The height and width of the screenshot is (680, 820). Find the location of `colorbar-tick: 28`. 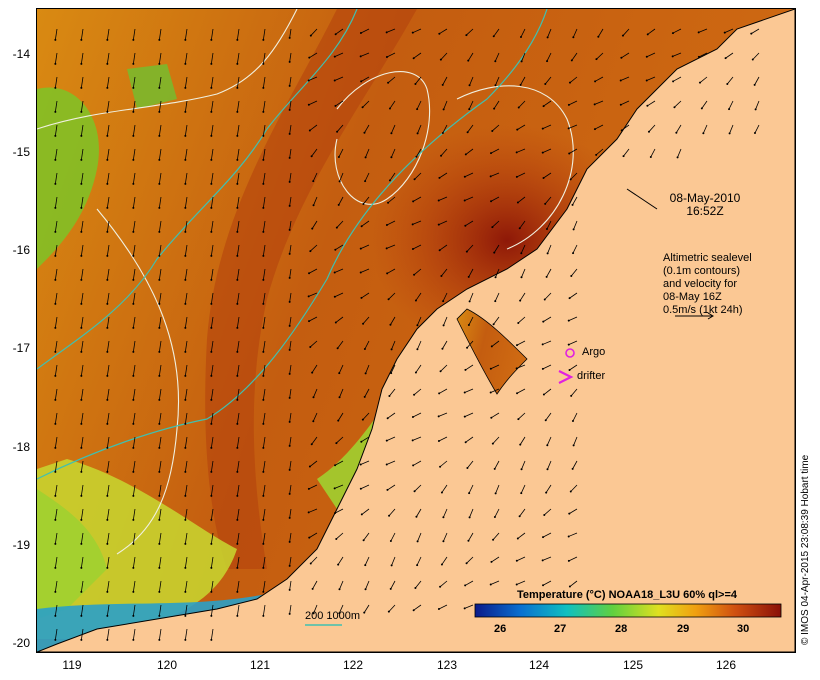

colorbar-tick: 28 is located at coordinates (621, 629).